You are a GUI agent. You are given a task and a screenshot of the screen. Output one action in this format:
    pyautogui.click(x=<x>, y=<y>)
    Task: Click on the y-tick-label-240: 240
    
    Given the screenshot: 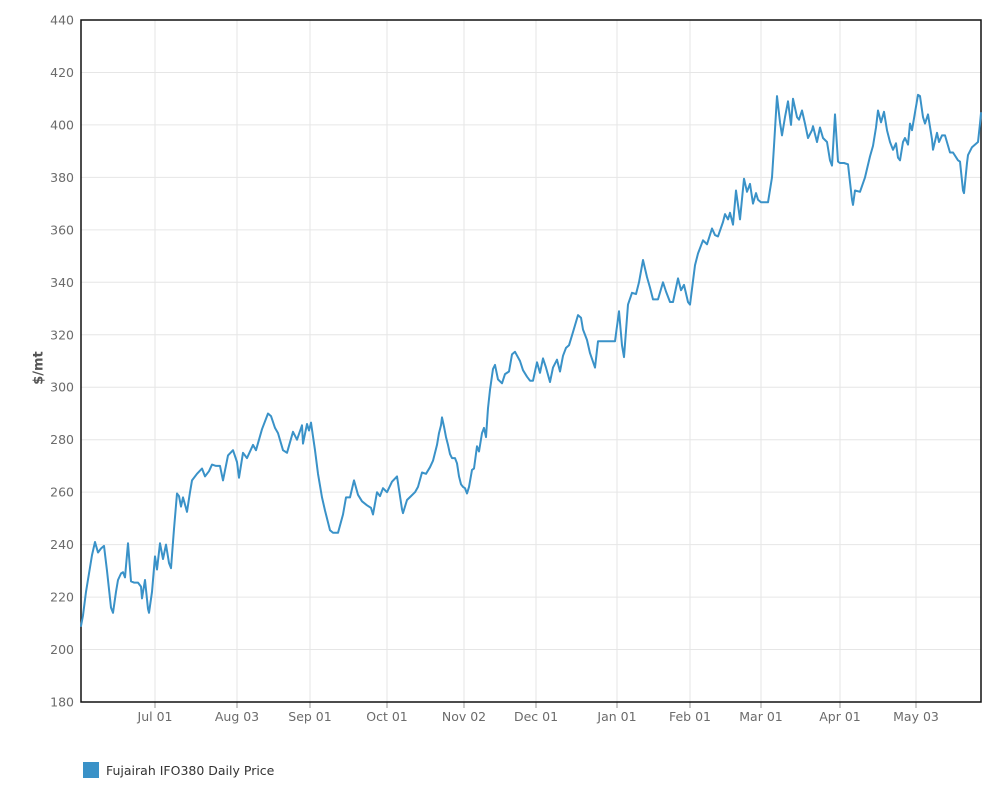 What is the action you would take?
    pyautogui.click(x=62, y=544)
    